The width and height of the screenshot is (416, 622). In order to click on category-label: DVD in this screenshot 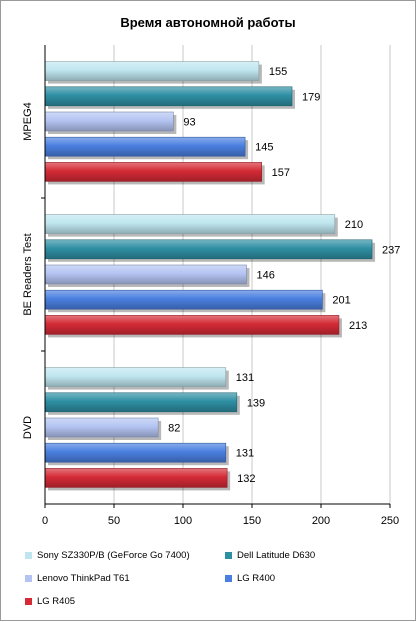, I will do `click(28, 427)`.